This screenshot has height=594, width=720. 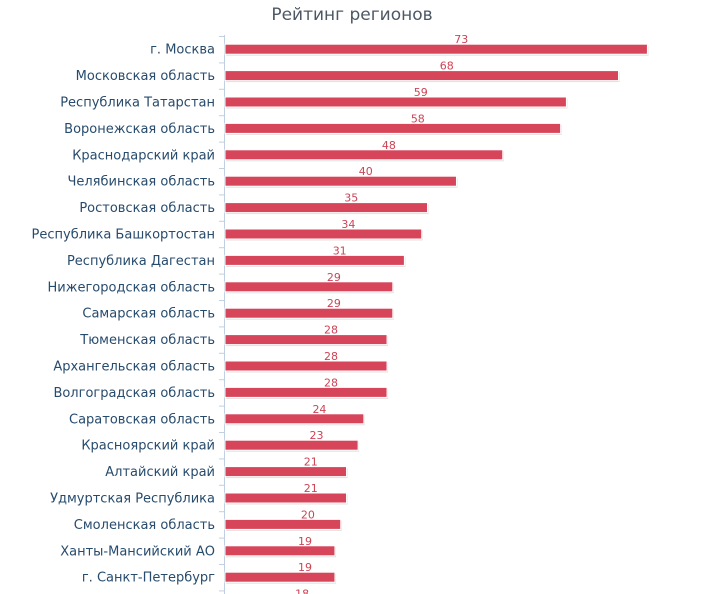 What do you see at coordinates (302, 591) in the screenshot?
I see `data-label: 18` at bounding box center [302, 591].